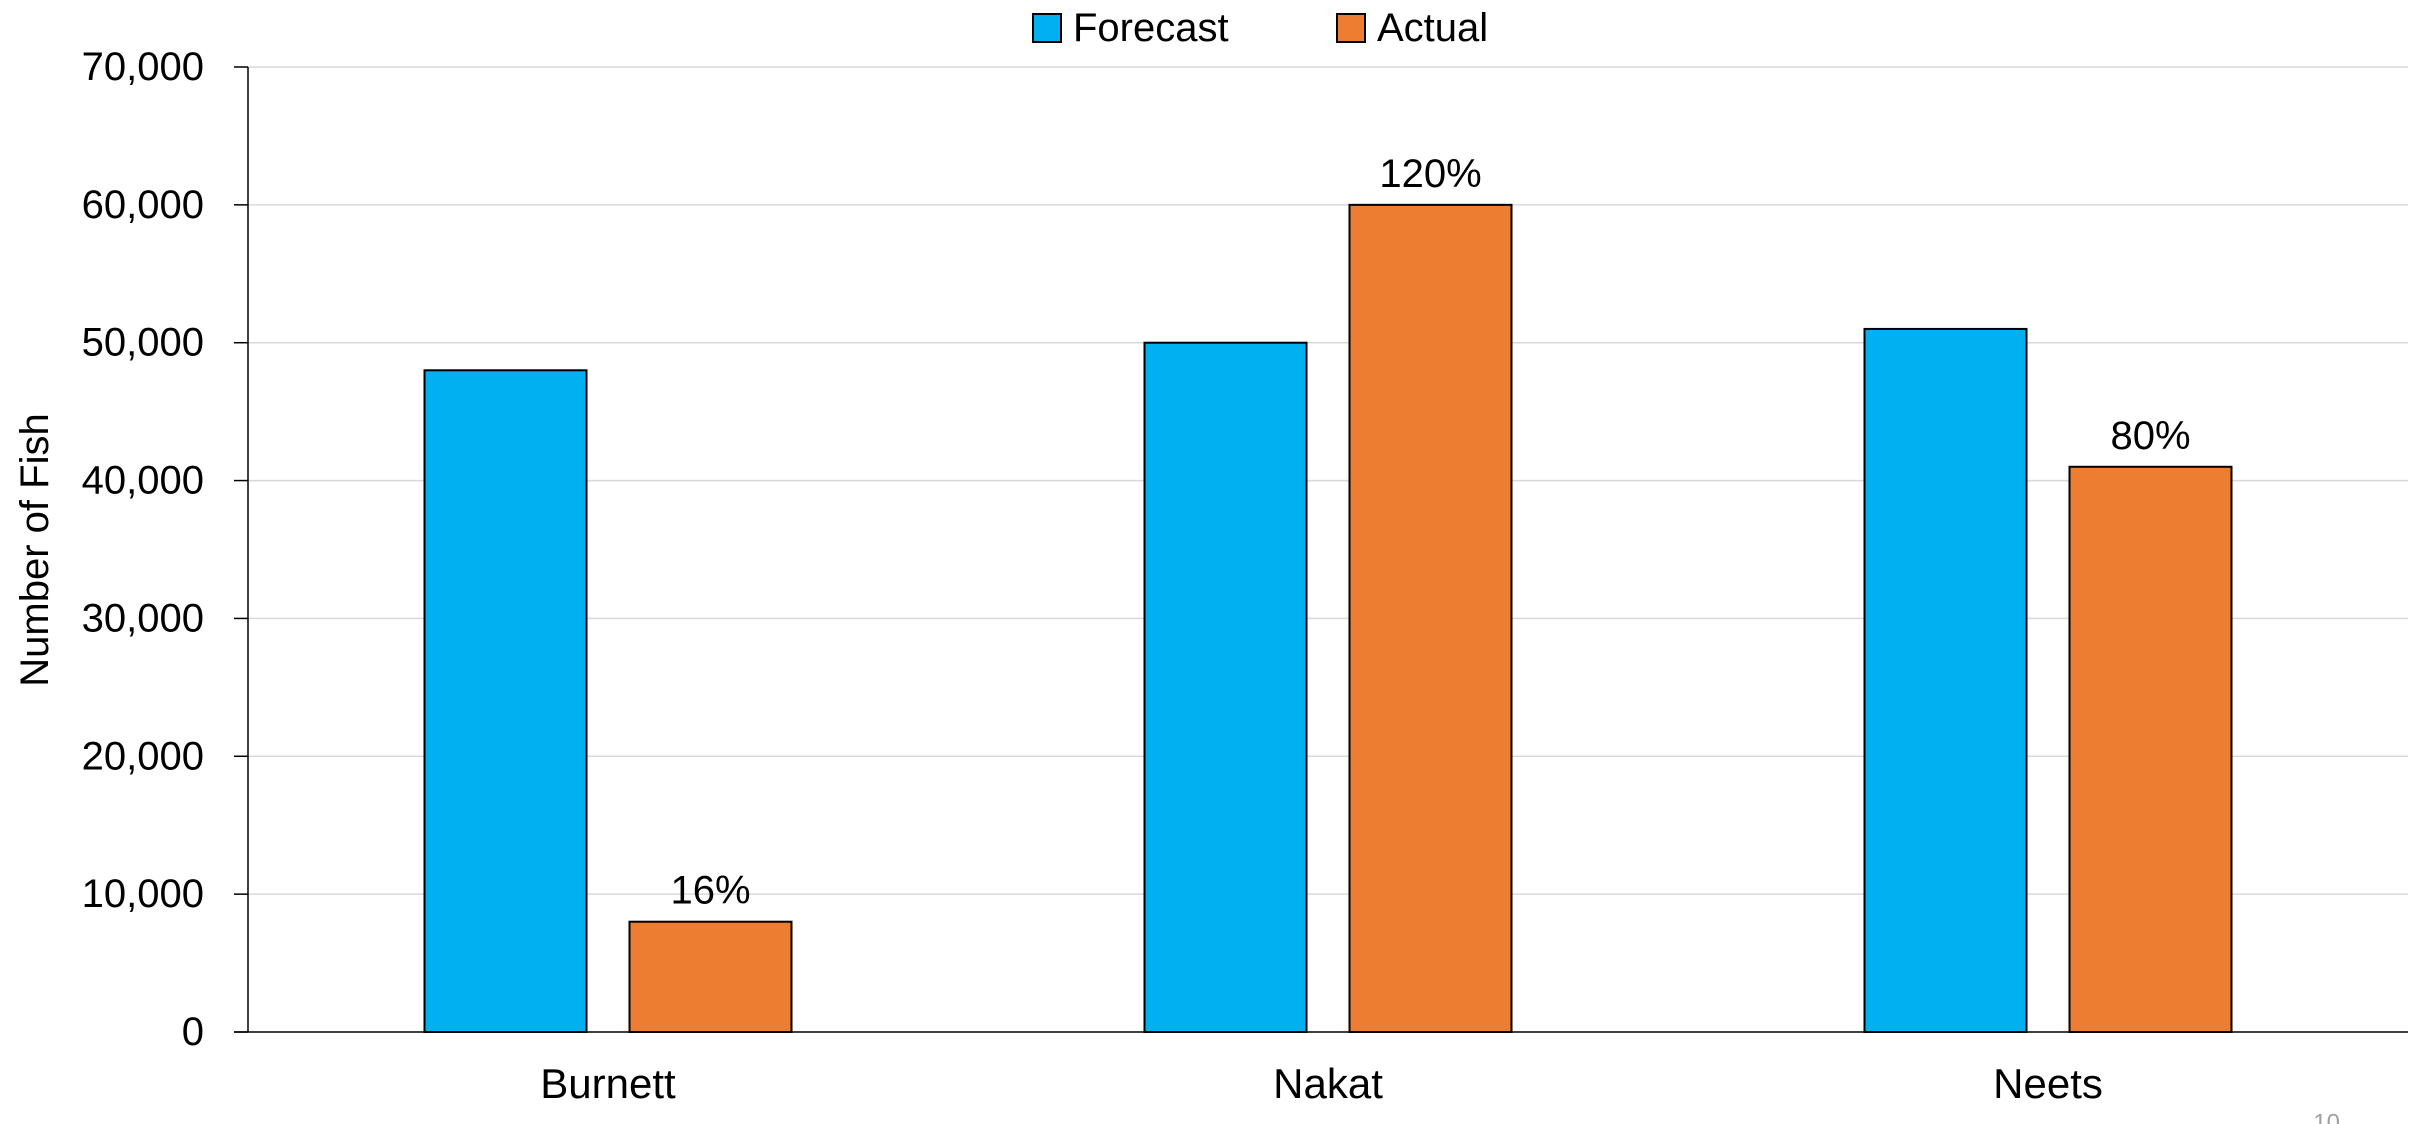 The width and height of the screenshot is (2420, 1124). Describe the element at coordinates (35, 549) in the screenshot. I see `y-axis-title: Number of Fish` at that location.